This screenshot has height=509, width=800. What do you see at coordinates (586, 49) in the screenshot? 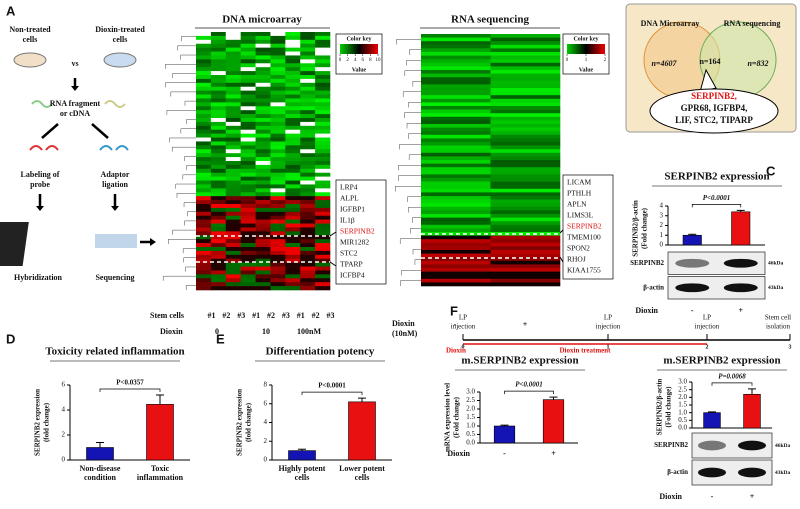
I see `key-bar` at bounding box center [586, 49].